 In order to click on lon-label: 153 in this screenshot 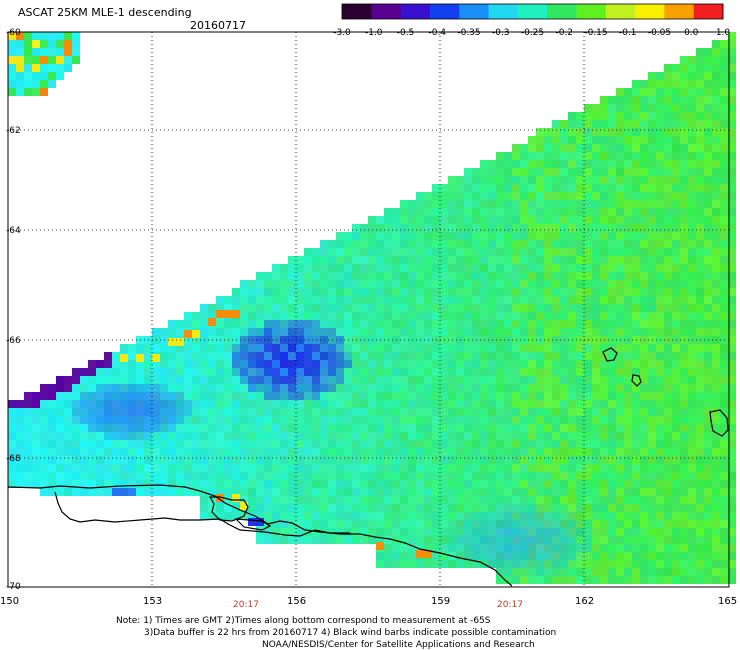, I will do `click(152, 601)`.